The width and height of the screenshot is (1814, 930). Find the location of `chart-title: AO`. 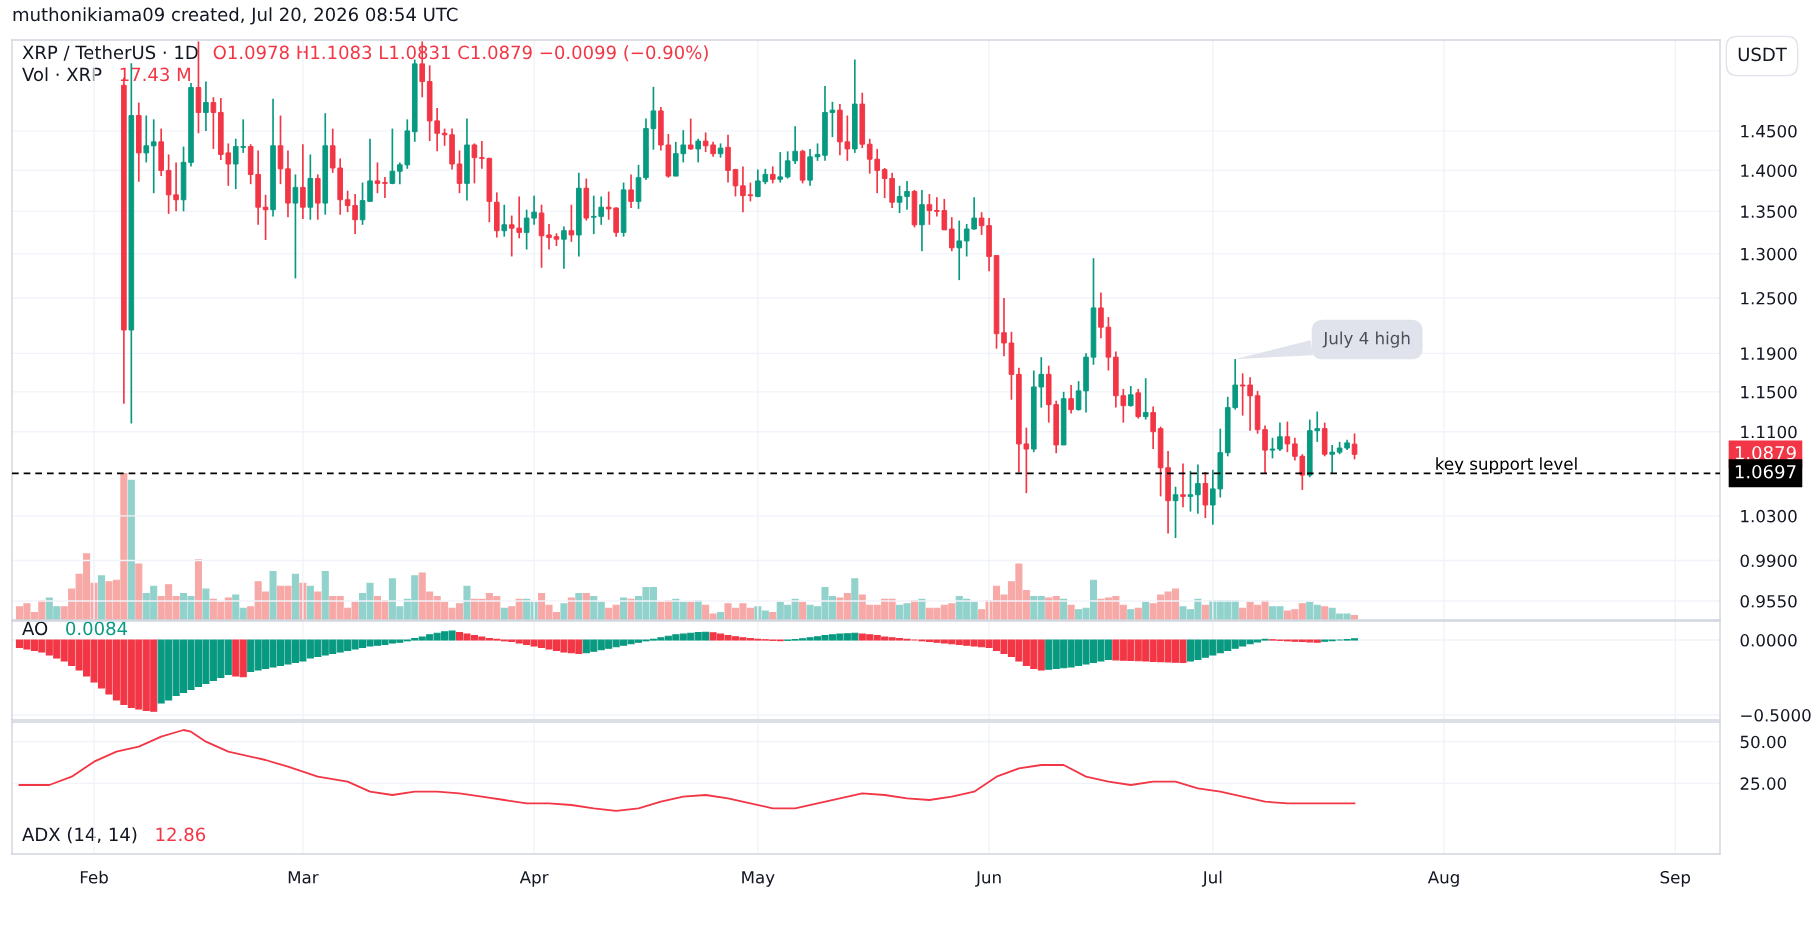

chart-title: AO is located at coordinates (35, 628).